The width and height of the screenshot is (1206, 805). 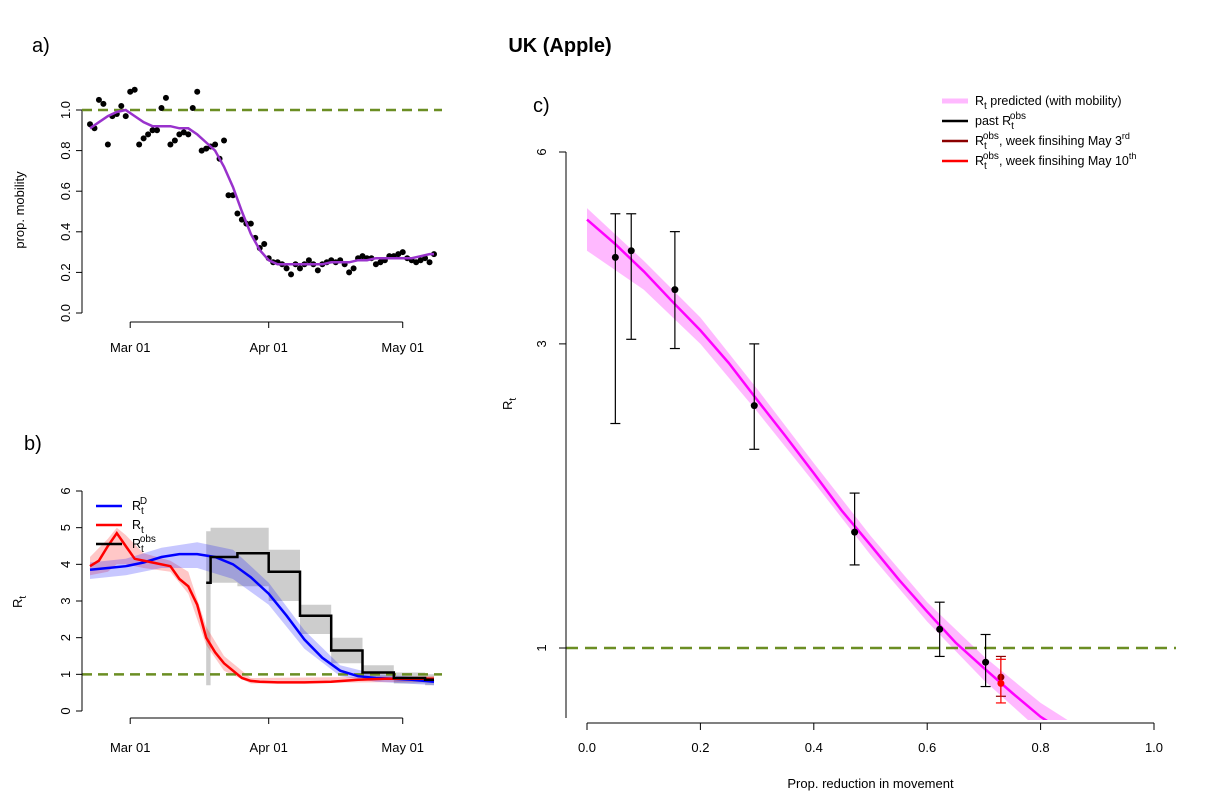 I want to click on b-y-tick-label: 5, so click(x=65, y=527).